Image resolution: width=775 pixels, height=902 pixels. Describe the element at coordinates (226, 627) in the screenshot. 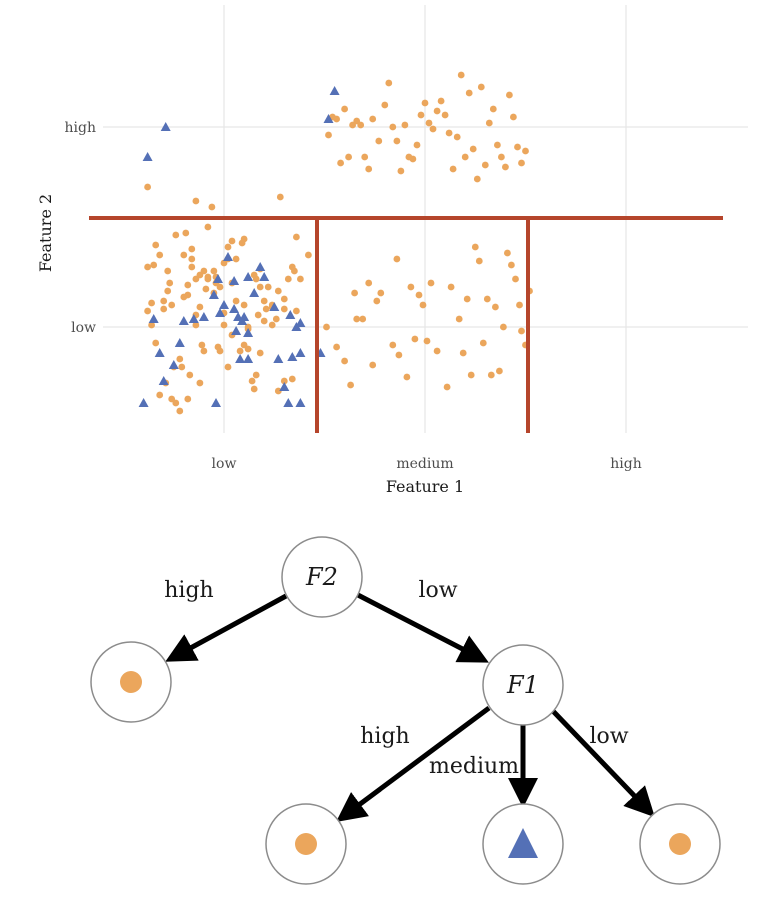

I see `edge-root-to-leaf-high` at that location.